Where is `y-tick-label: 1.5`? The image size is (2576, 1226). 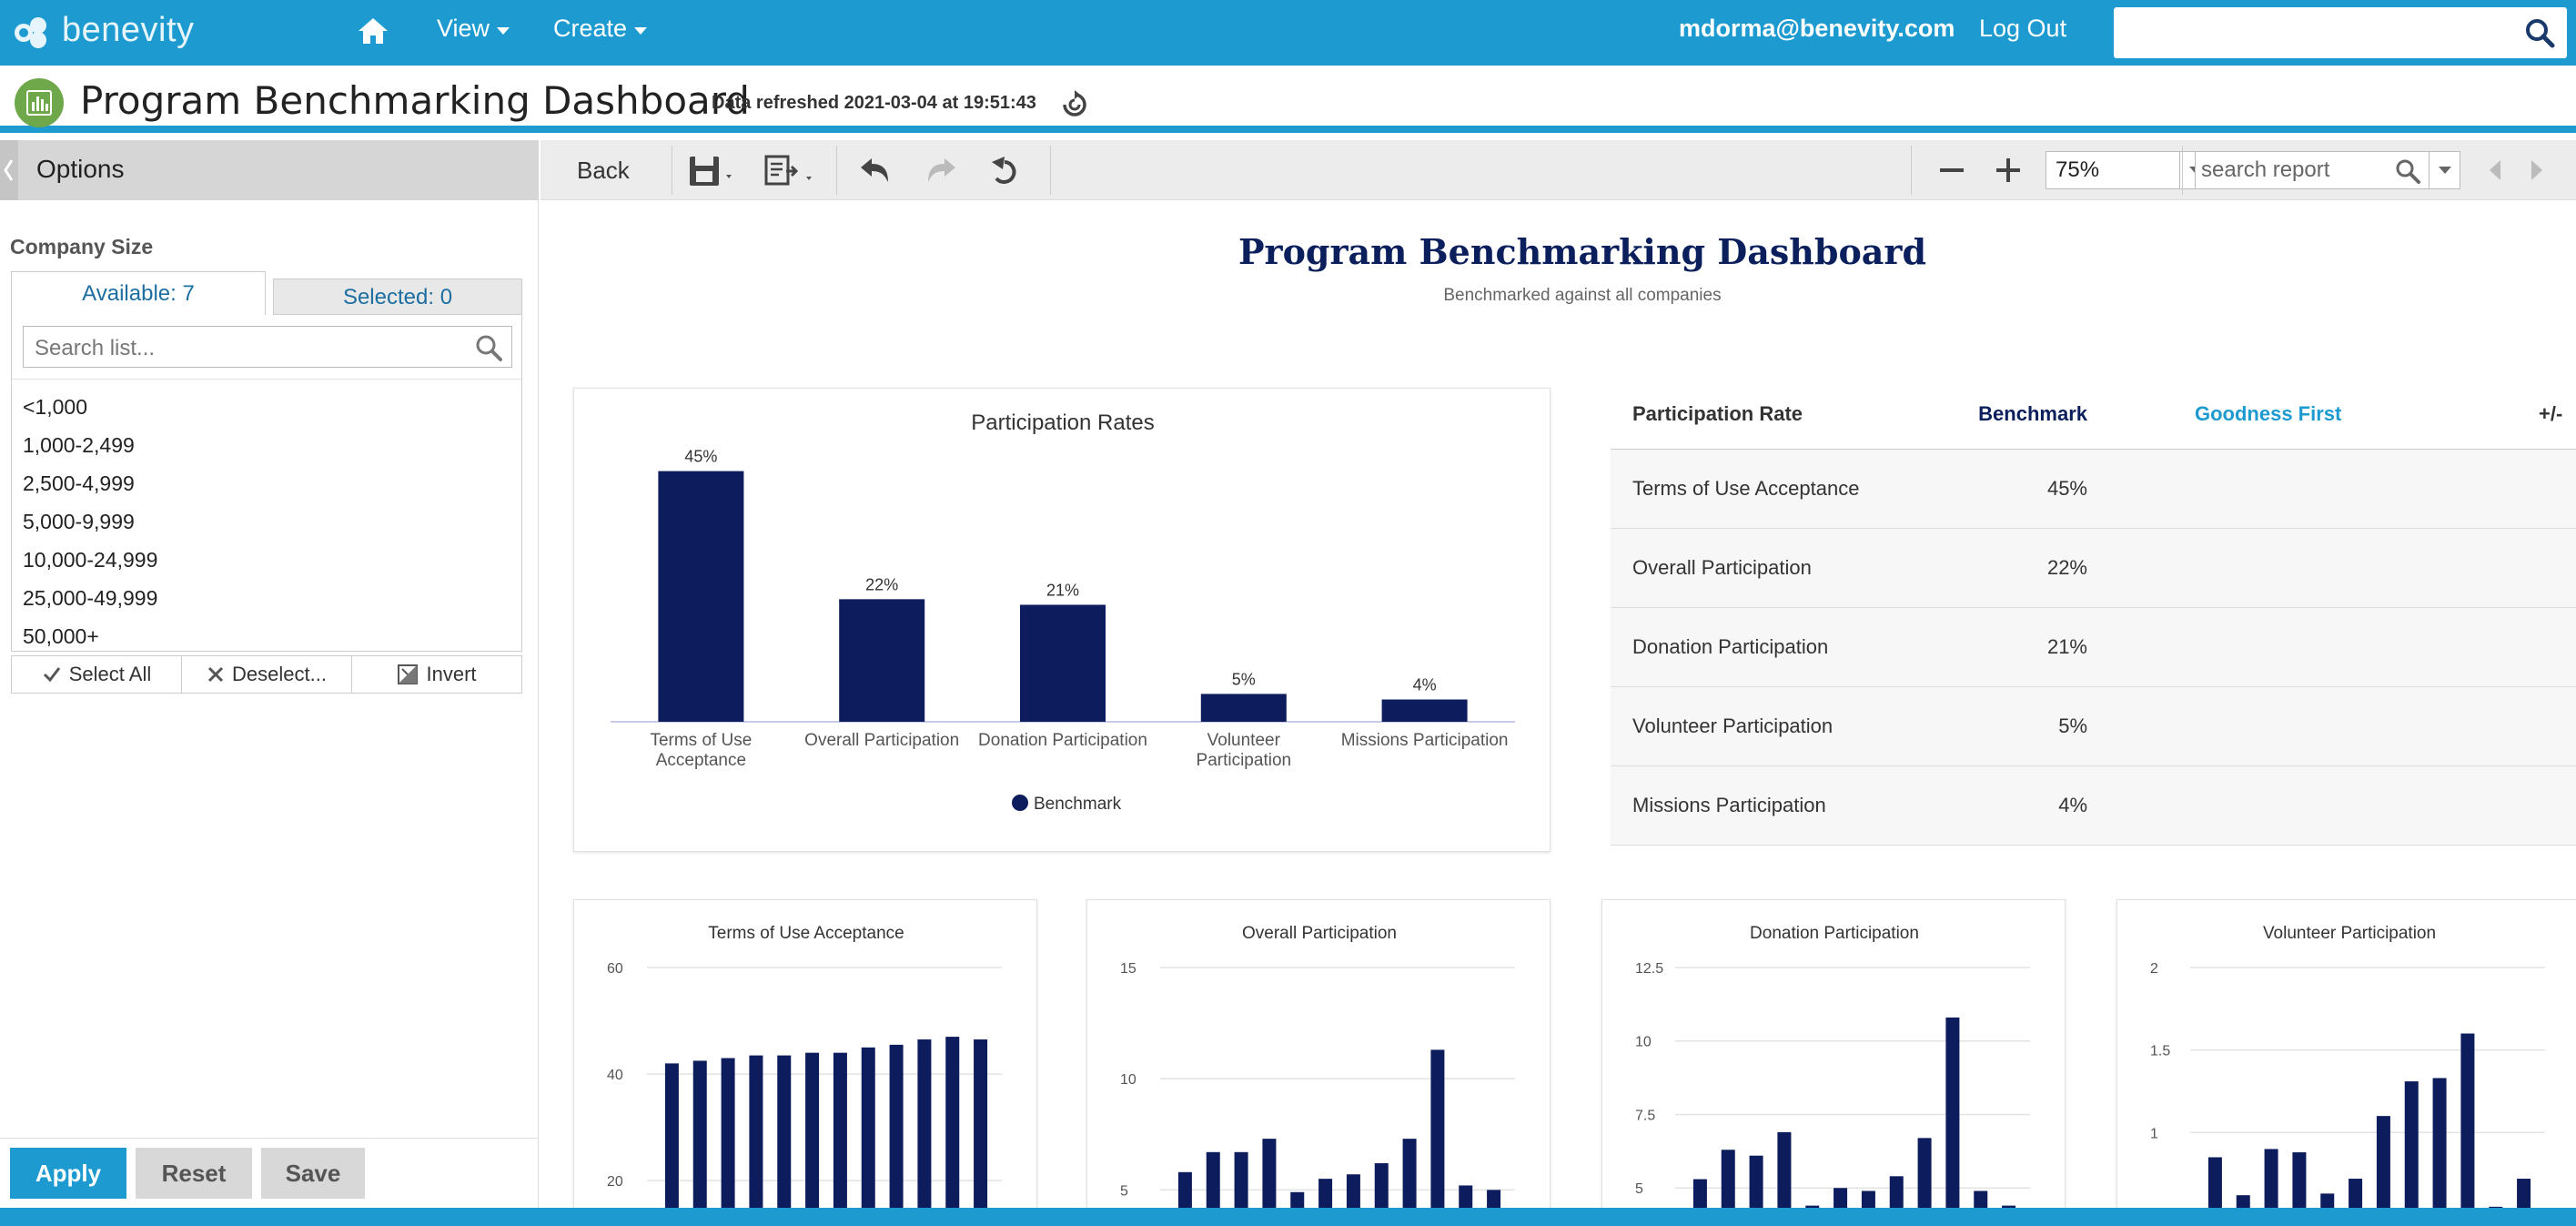
y-tick-label: 1.5 is located at coordinates (2160, 1051).